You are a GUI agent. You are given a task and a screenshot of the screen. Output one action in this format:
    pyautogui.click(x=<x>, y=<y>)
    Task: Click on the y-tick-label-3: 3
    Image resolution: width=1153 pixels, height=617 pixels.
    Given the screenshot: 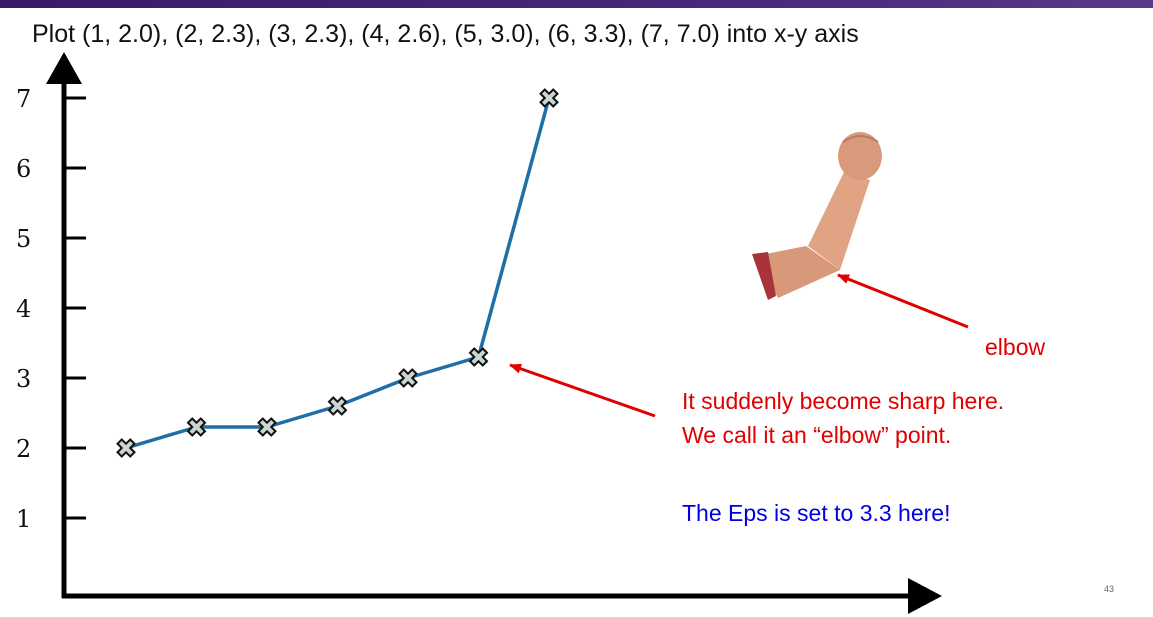 What is the action you would take?
    pyautogui.click(x=23, y=379)
    